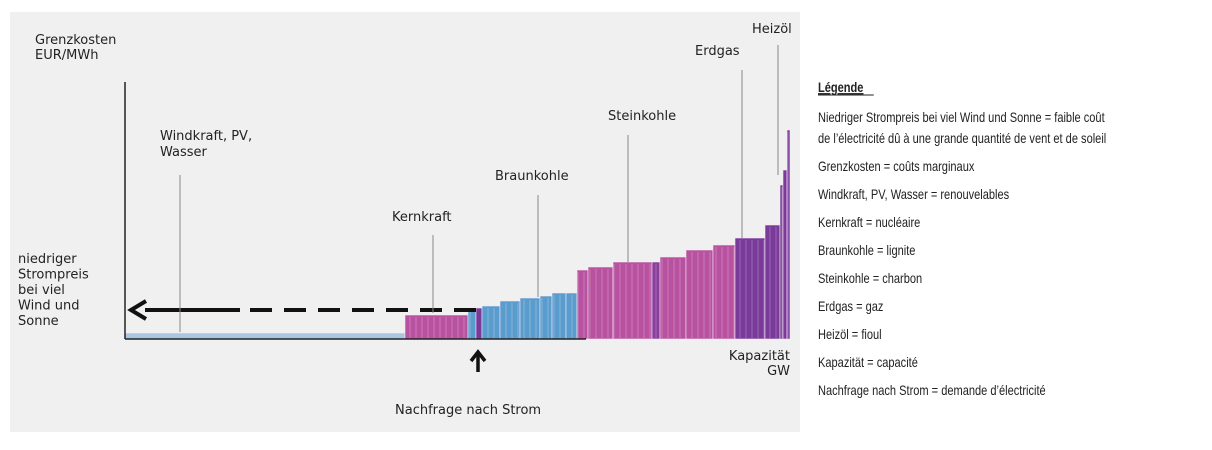  Describe the element at coordinates (49, 306) in the screenshot. I see `low-price-note: Wind und` at that location.